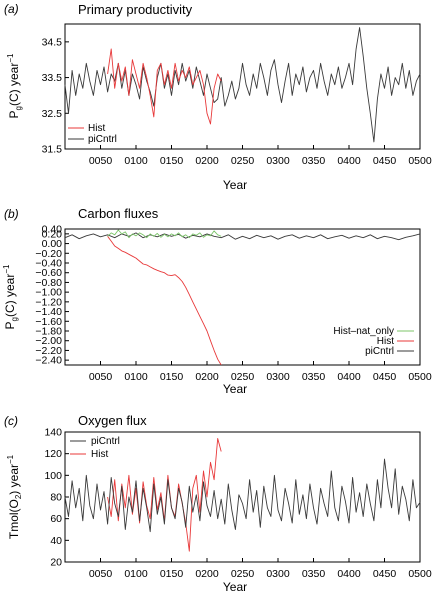 The height and width of the screenshot is (595, 432). I want to click on panel-label-c: (c), so click(11, 421).